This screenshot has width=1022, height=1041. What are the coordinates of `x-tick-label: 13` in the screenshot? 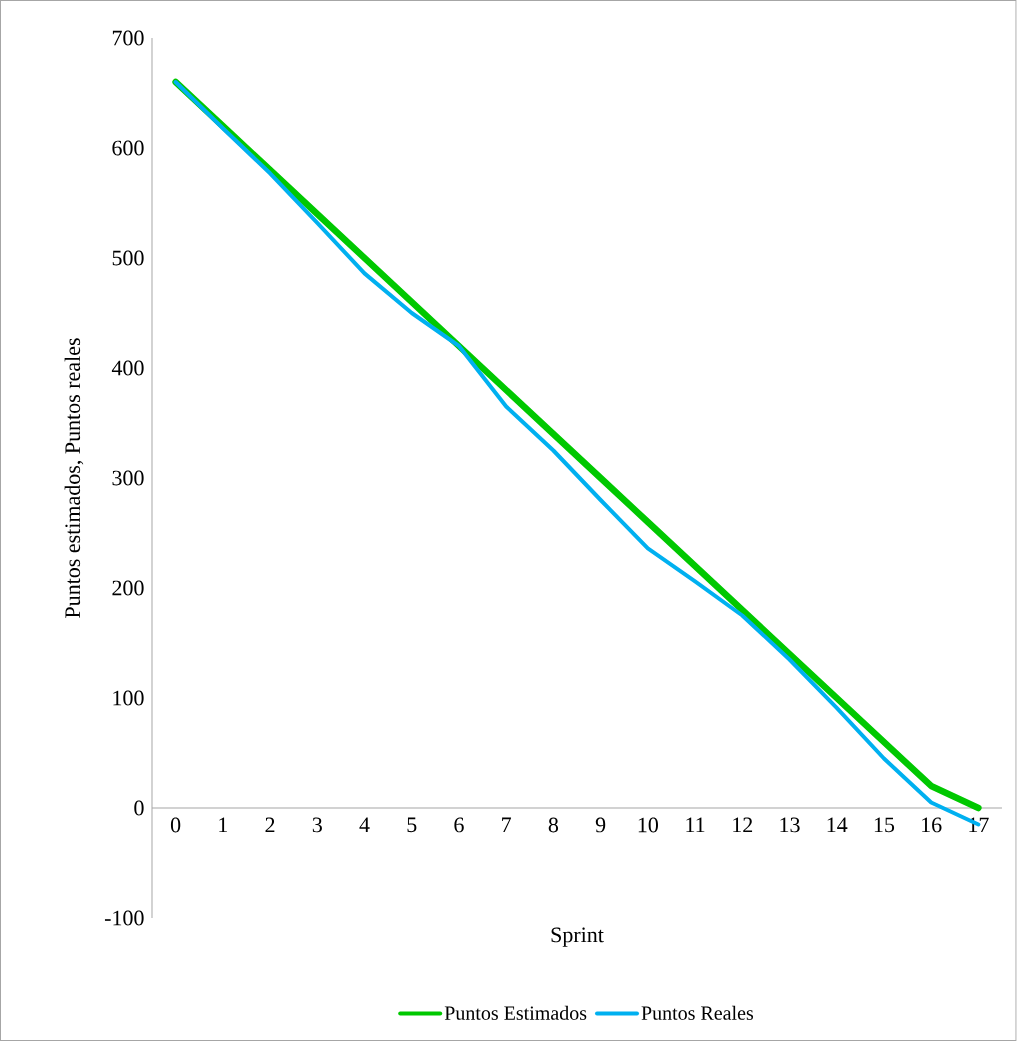 It's located at (790, 825).